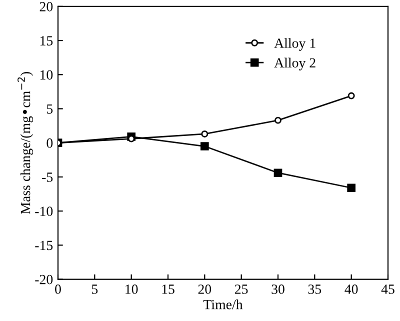  I want to click on y-tick-label: -5, so click(47, 177).